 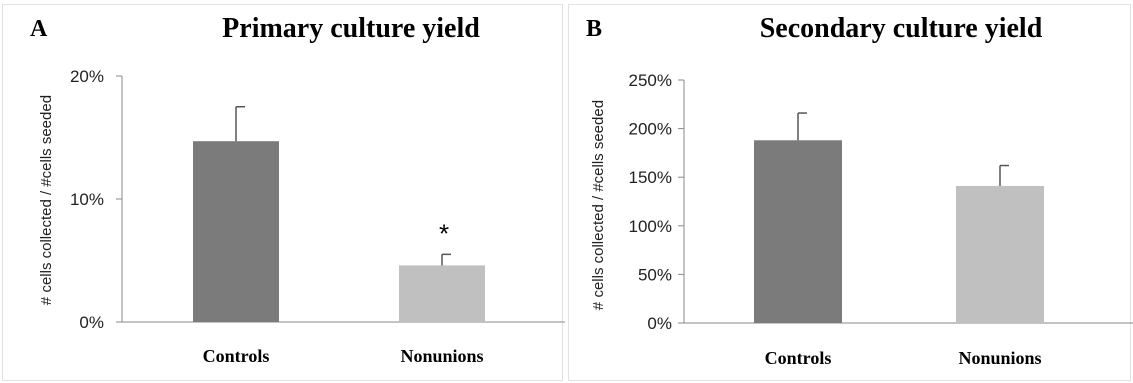 What do you see at coordinates (650, 177) in the screenshot?
I see `y-tick-label: 150%` at bounding box center [650, 177].